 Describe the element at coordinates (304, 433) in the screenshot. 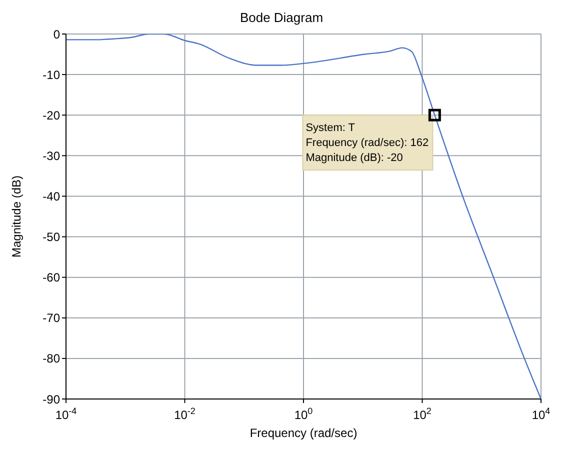

I see `x-axis-title: Frequency (rad/sec)` at that location.